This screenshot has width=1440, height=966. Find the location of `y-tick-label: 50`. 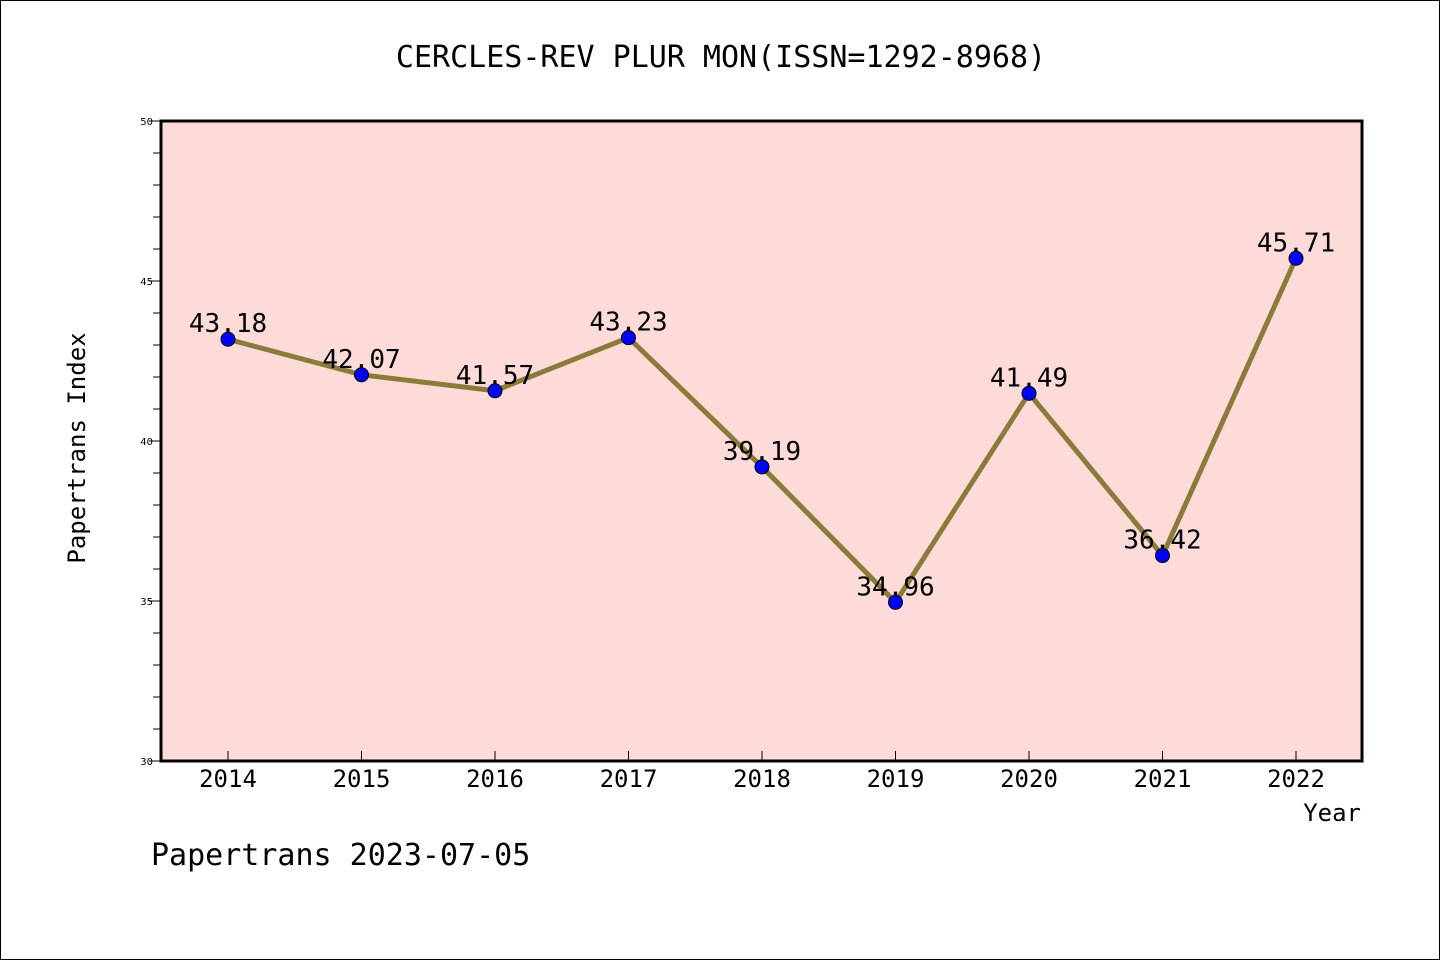

y-tick-label: 50 is located at coordinates (146, 122).